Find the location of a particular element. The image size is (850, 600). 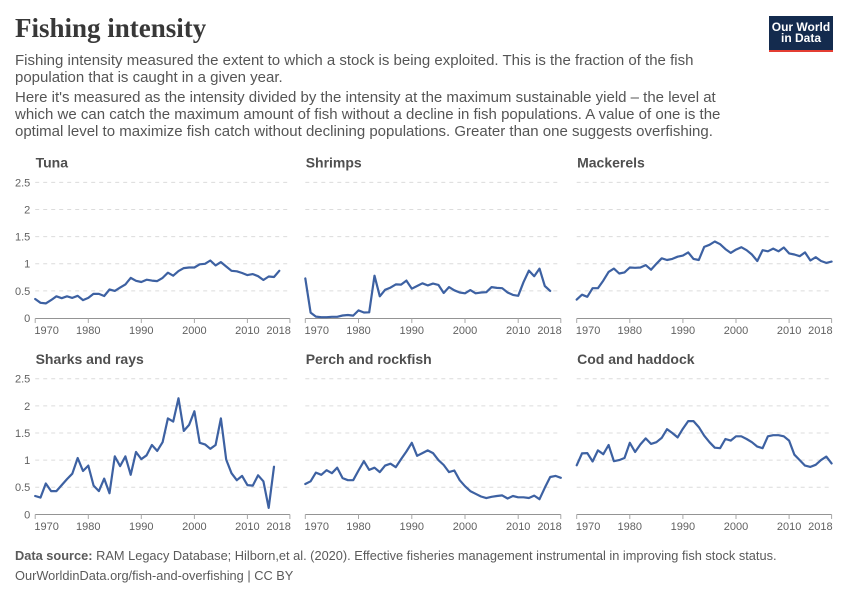

svg-text: Cod and haddock is located at coordinates (636, 359).